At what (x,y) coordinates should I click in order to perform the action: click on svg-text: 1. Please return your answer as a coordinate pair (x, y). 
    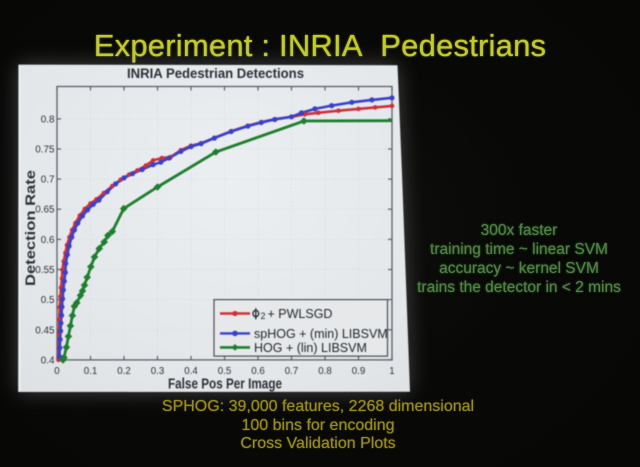
    Looking at the image, I should click on (391, 371).